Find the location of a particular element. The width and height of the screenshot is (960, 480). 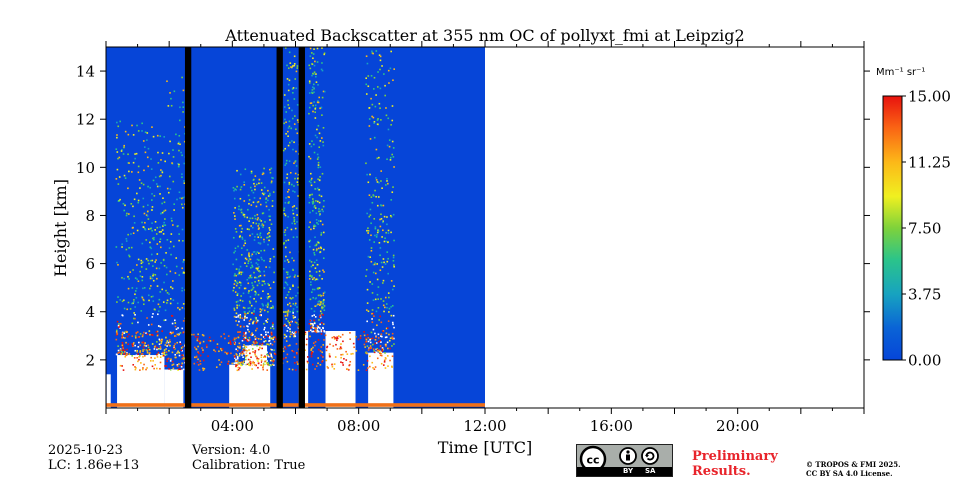

y-tick-label: 10 is located at coordinates (85, 168).